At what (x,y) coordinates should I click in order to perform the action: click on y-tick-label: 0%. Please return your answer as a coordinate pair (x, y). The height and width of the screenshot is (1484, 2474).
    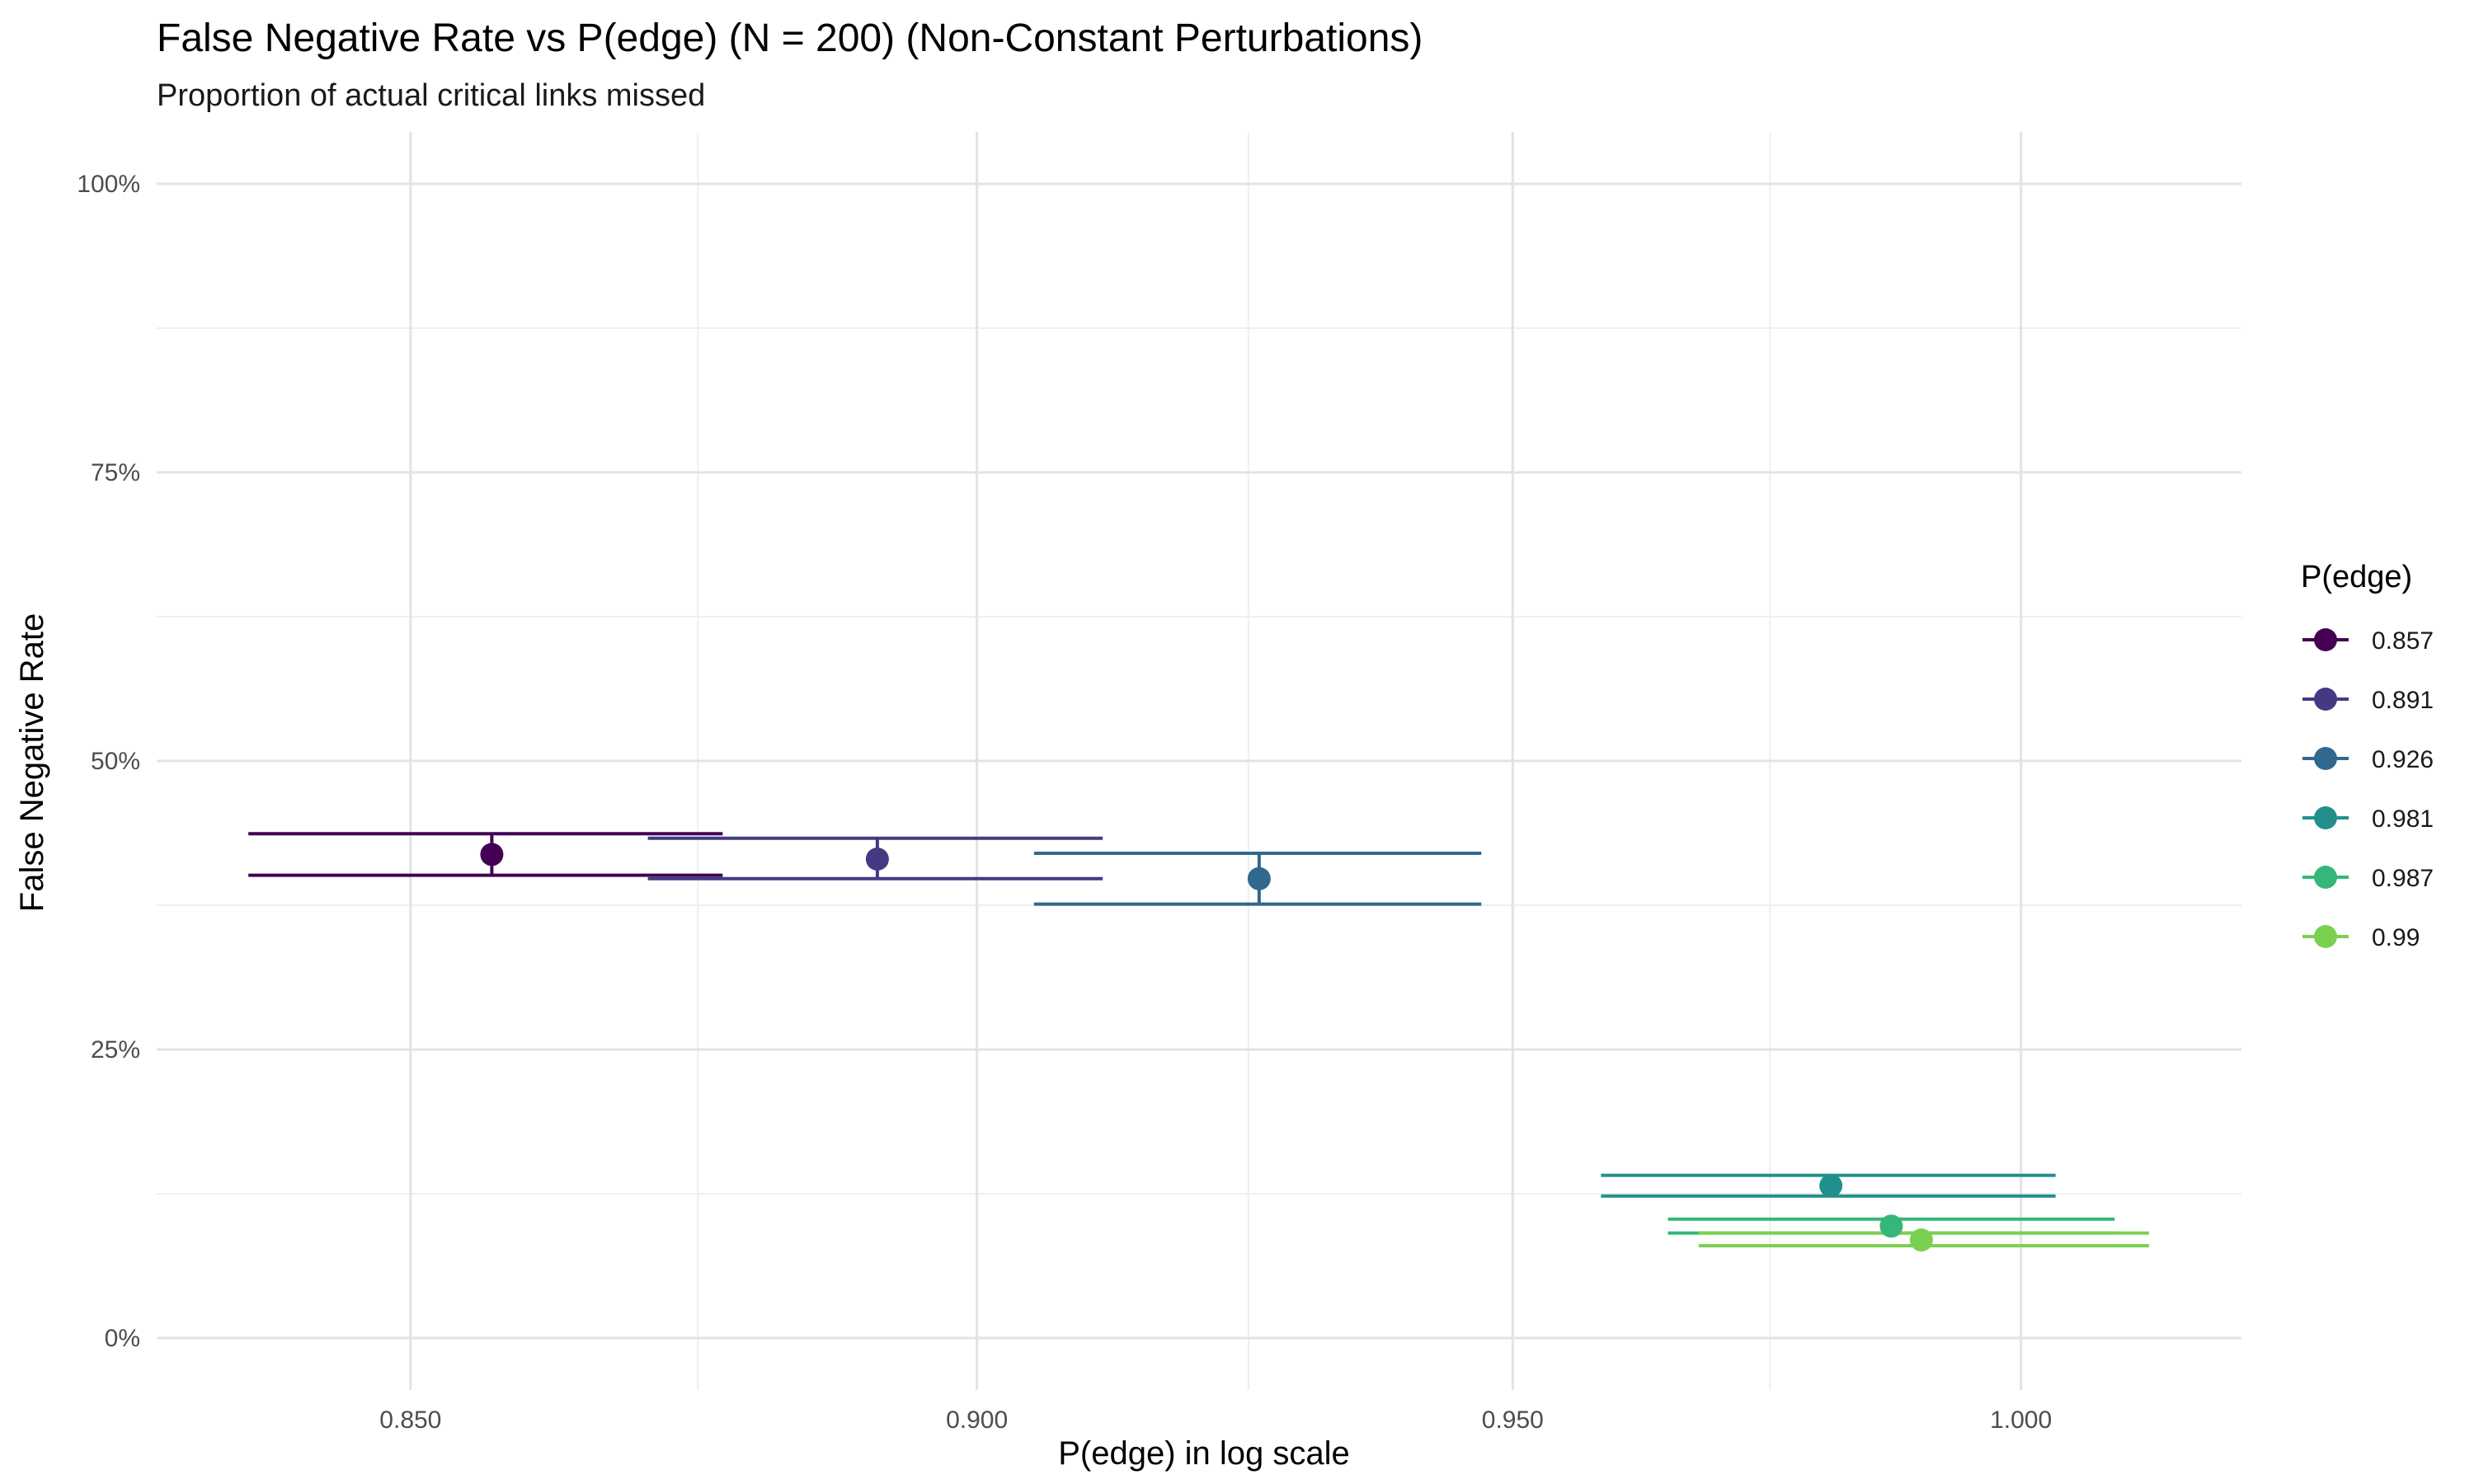
    Looking at the image, I should click on (122, 1338).